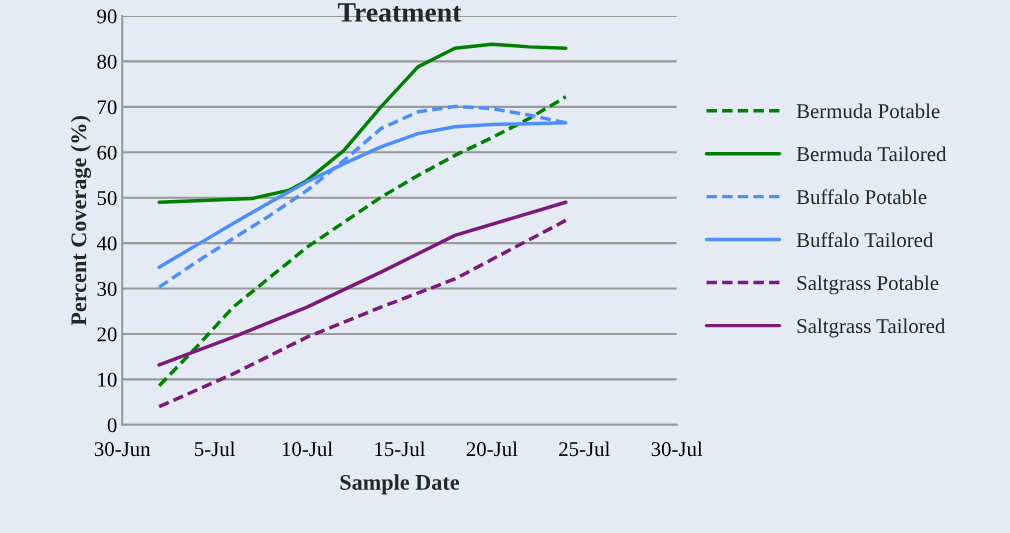  Describe the element at coordinates (868, 285) in the screenshot. I see `legend-label: Saltgrass Potable` at that location.